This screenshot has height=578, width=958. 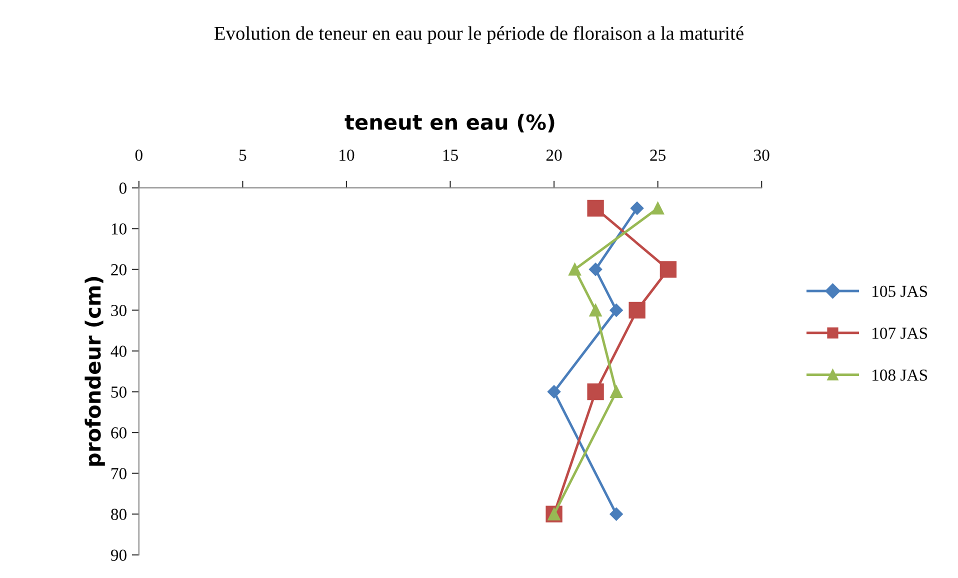 I want to click on chart-title: Evolution de teneur en eau pour le période de floraison a la maturité, so click(x=479, y=35).